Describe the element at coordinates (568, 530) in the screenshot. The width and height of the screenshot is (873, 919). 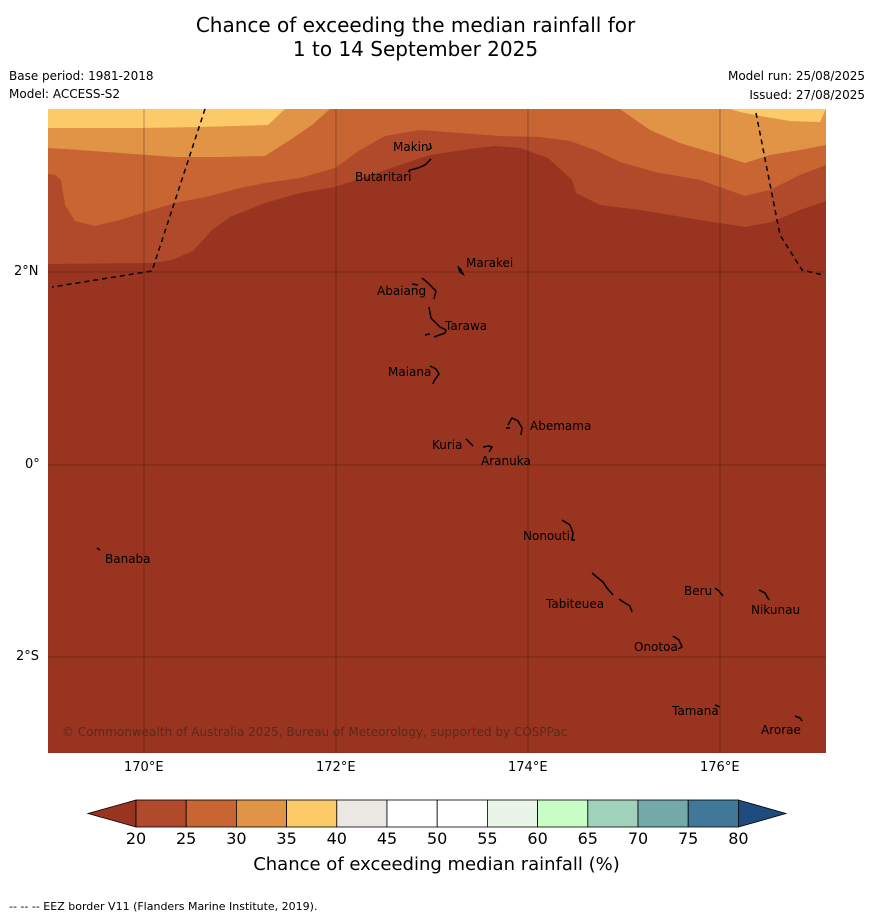
I see `nonouti-coastline` at that location.